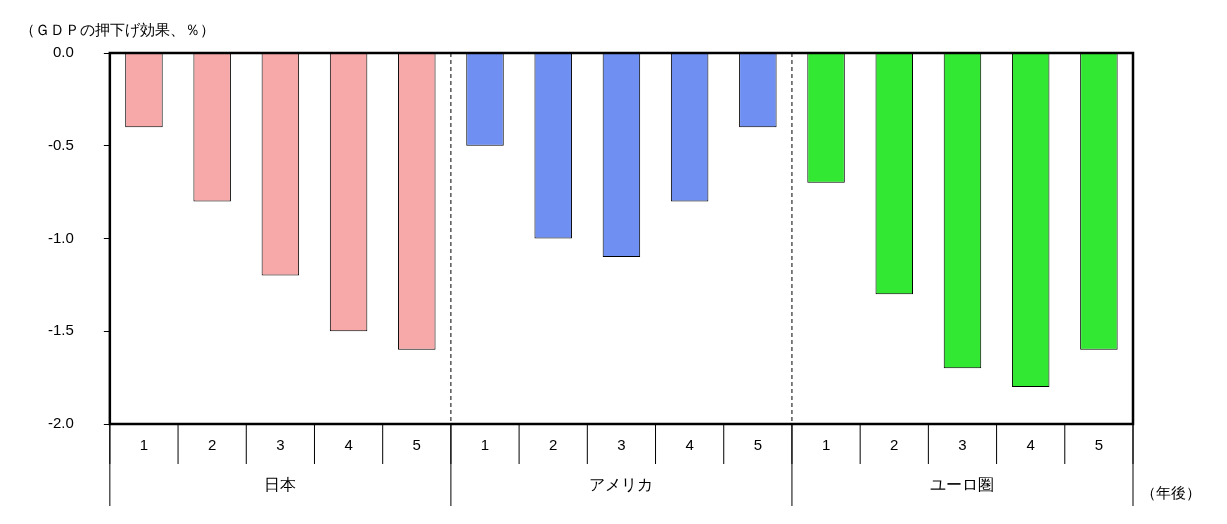 This screenshot has width=1227, height=524. I want to click on y-tick-label: 0.0, so click(63, 52).